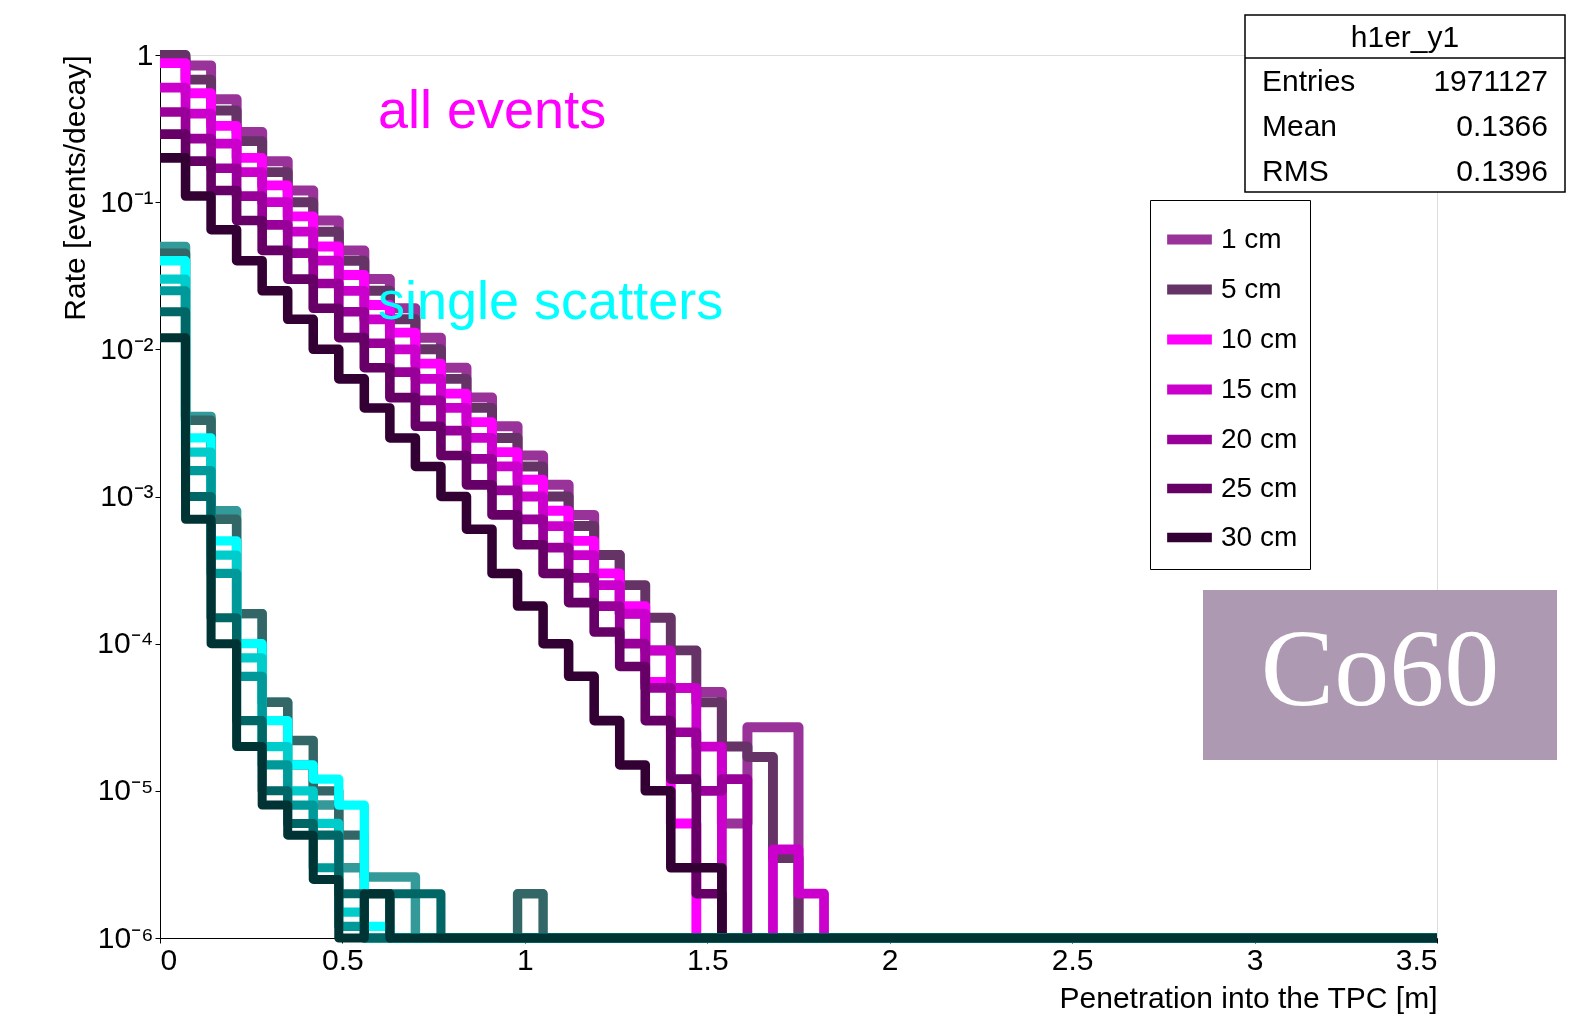  I want to click on x-tick-label: 3.5, so click(1416, 959).